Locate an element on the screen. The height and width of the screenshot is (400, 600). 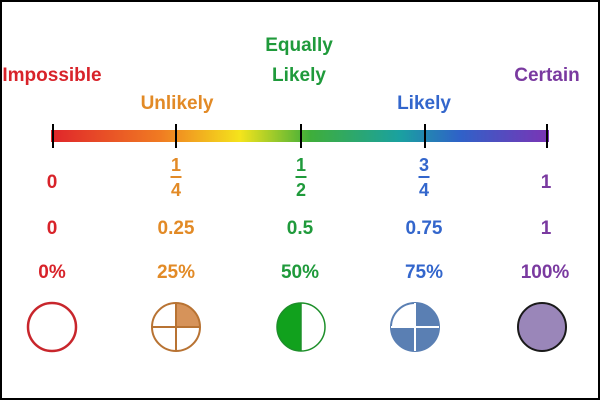
circle-impossible is located at coordinates (52, 327).